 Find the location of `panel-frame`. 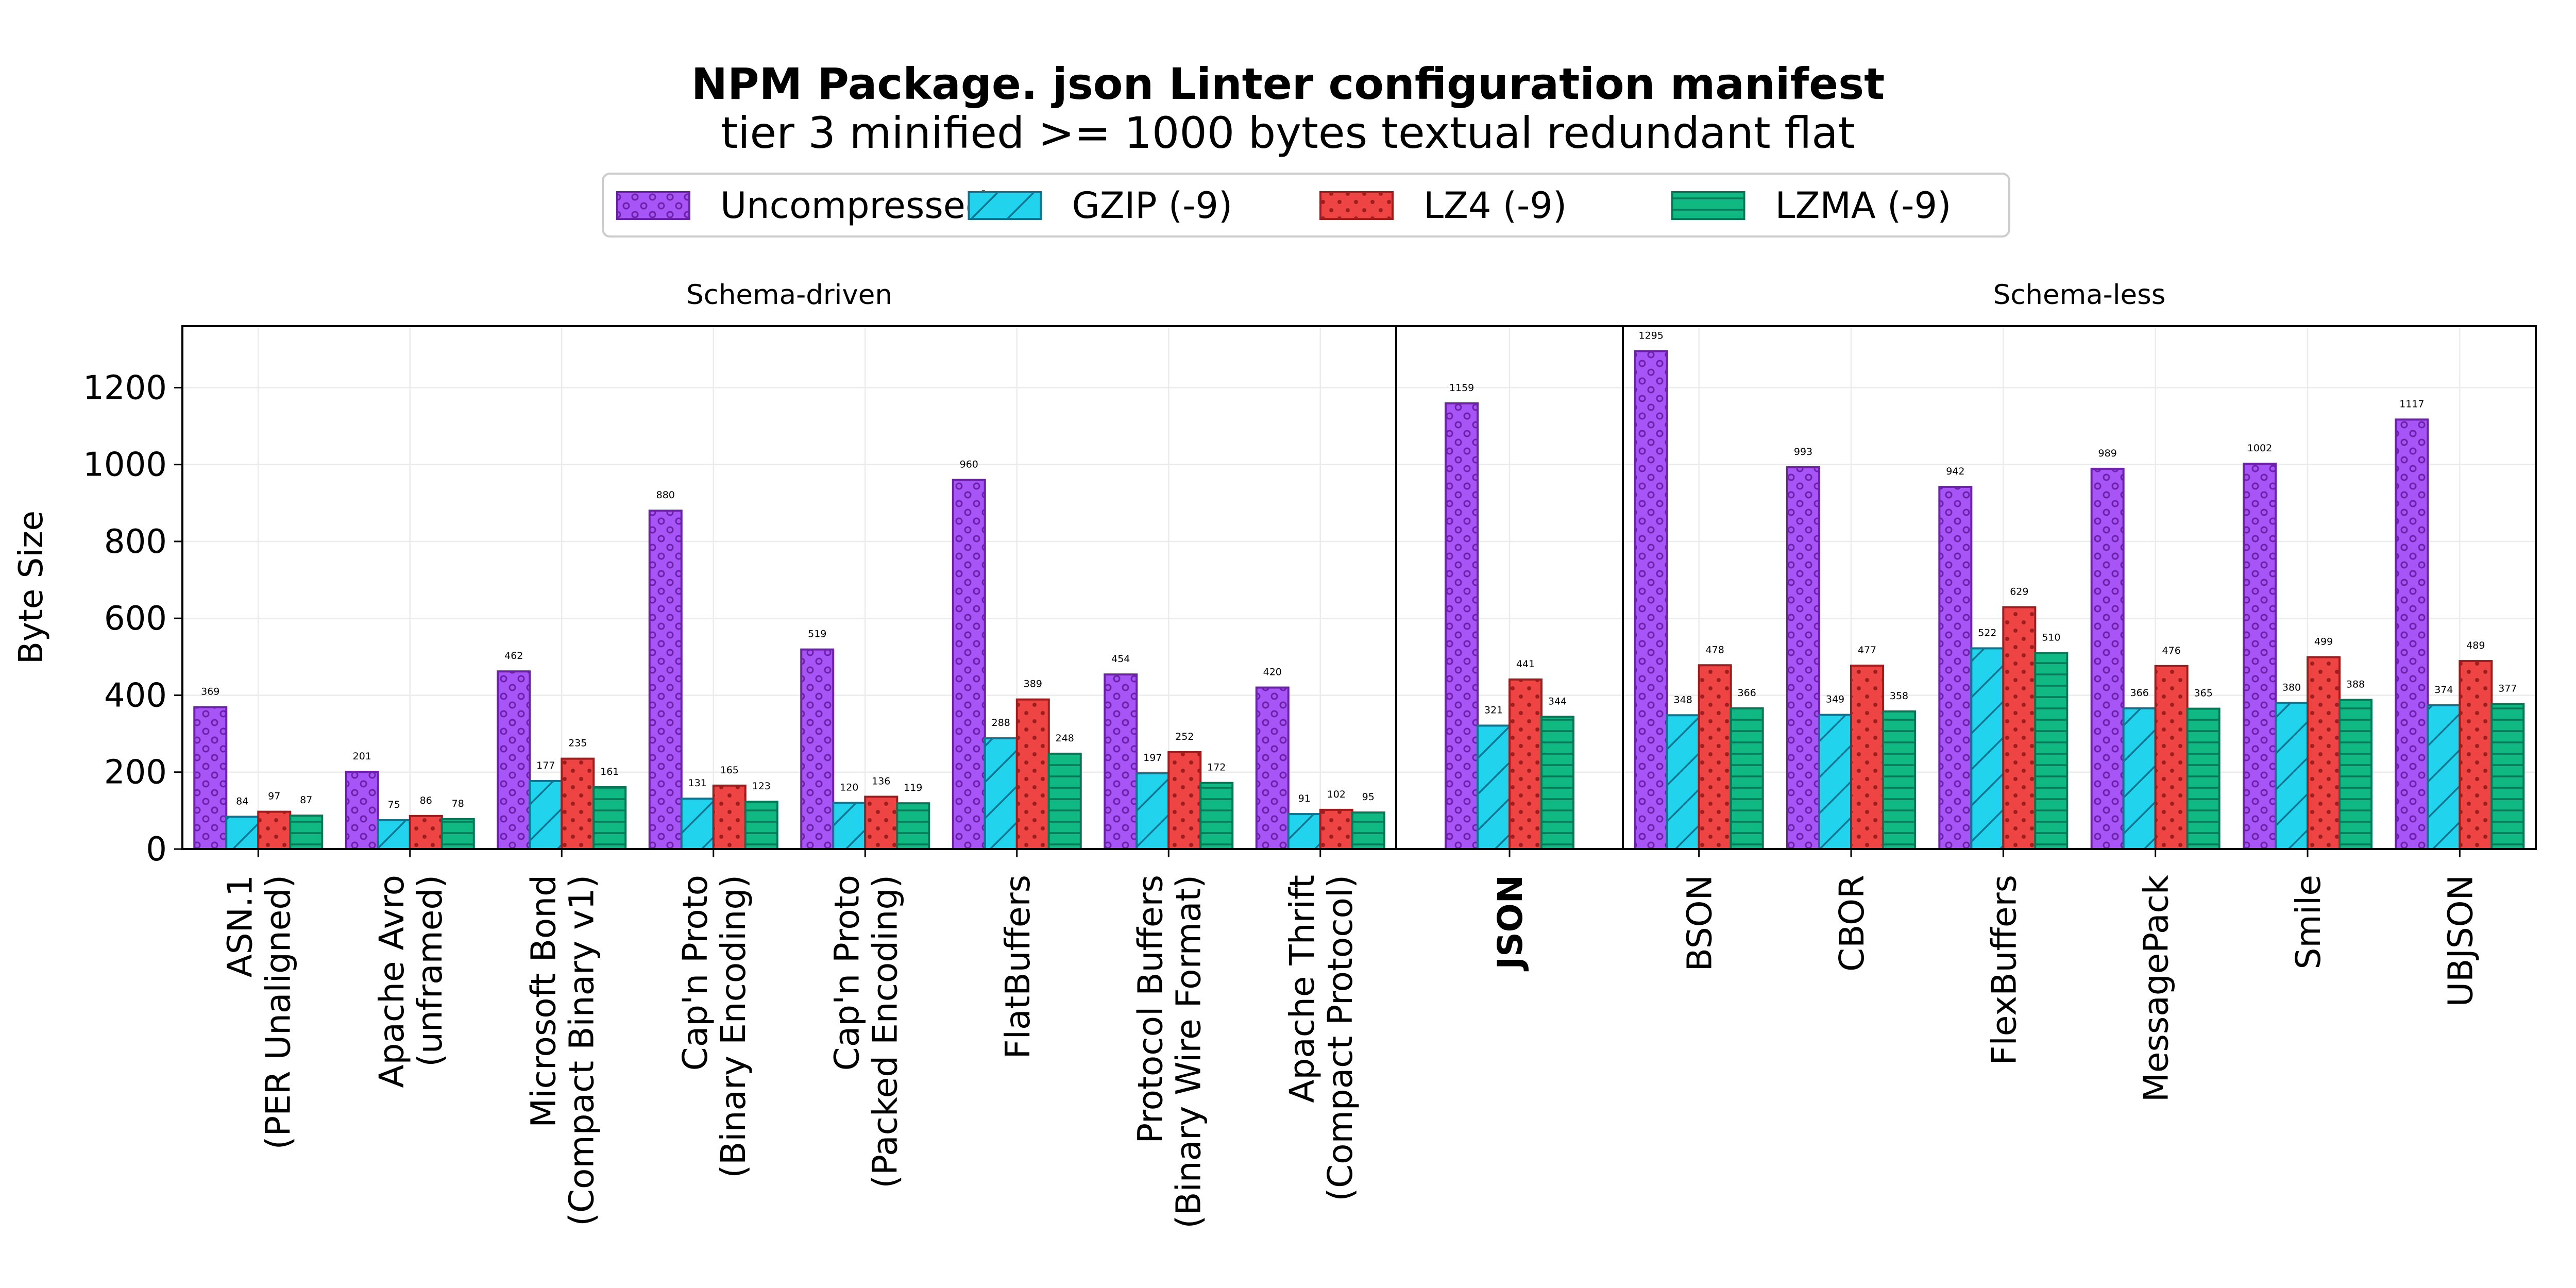

panel-frame is located at coordinates (2079, 587).